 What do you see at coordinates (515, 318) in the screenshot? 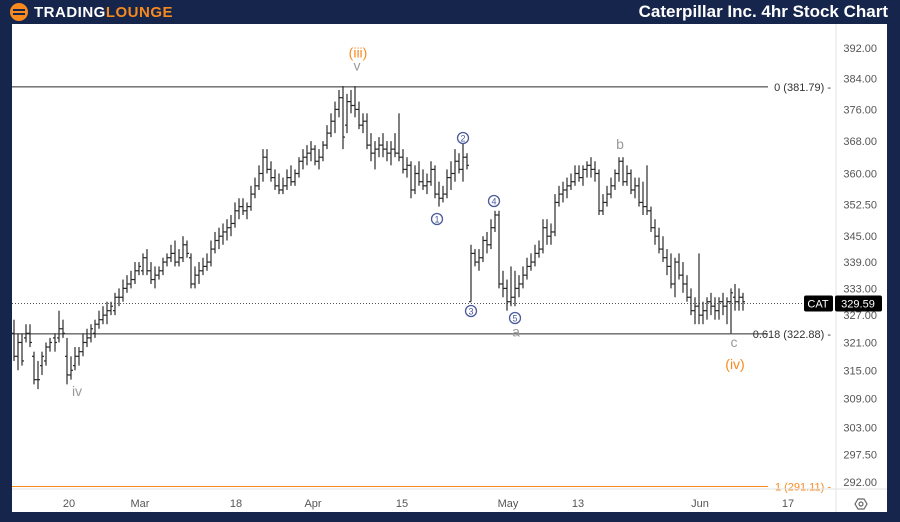
I see `wave-circle-label: 5` at bounding box center [515, 318].